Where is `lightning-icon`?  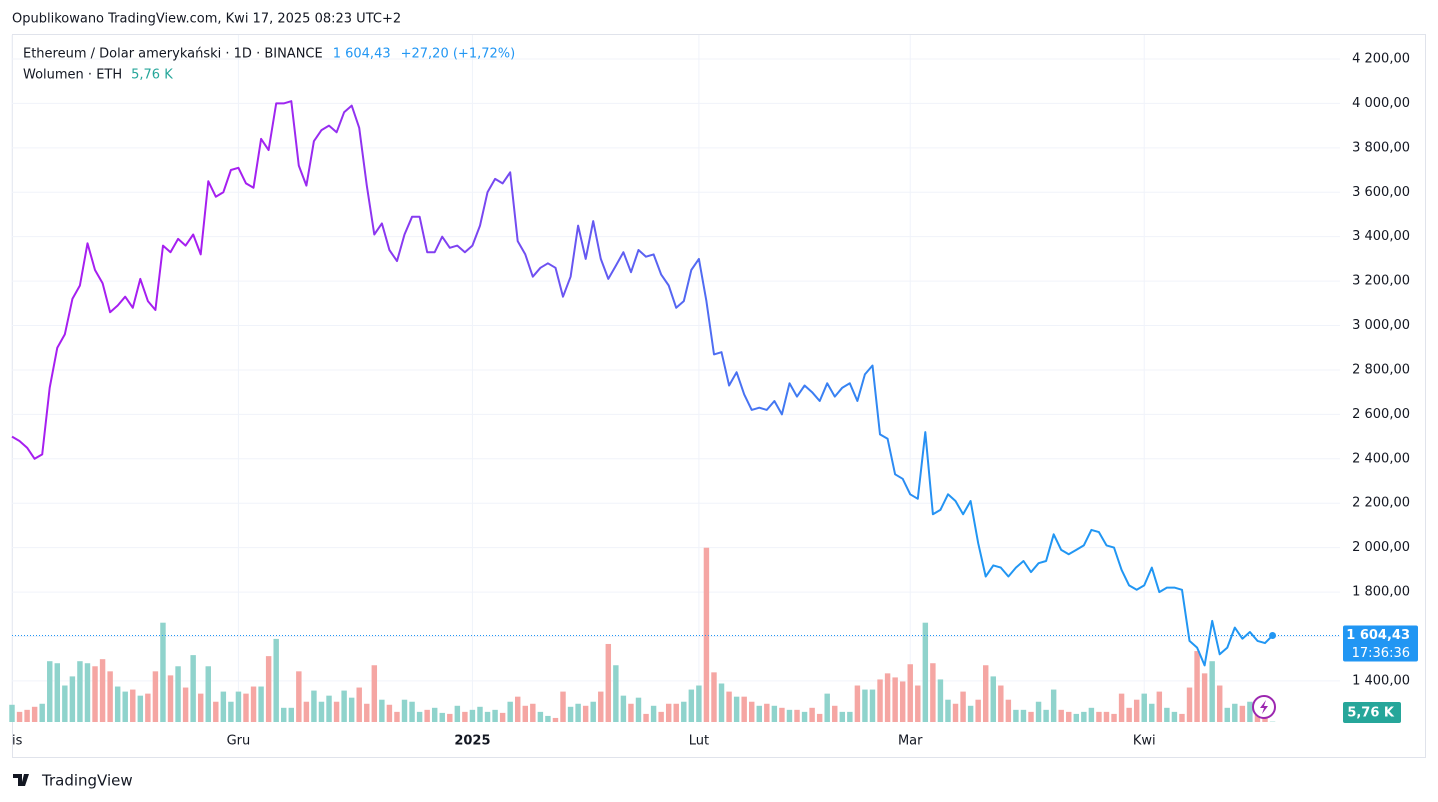 lightning-icon is located at coordinates (1264, 707).